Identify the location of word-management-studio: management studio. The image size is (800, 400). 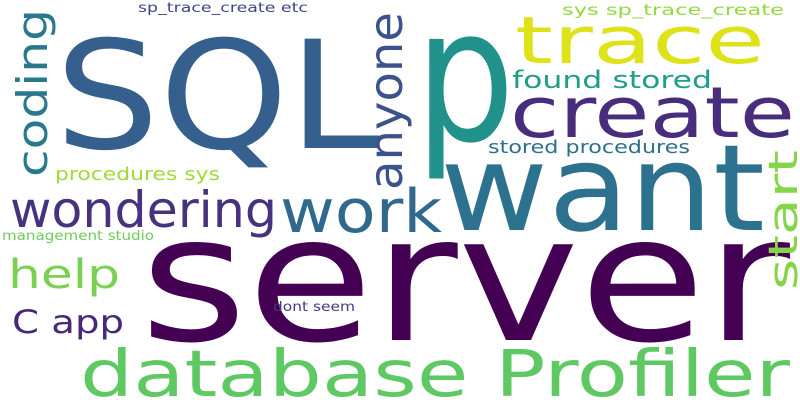
(78, 236).